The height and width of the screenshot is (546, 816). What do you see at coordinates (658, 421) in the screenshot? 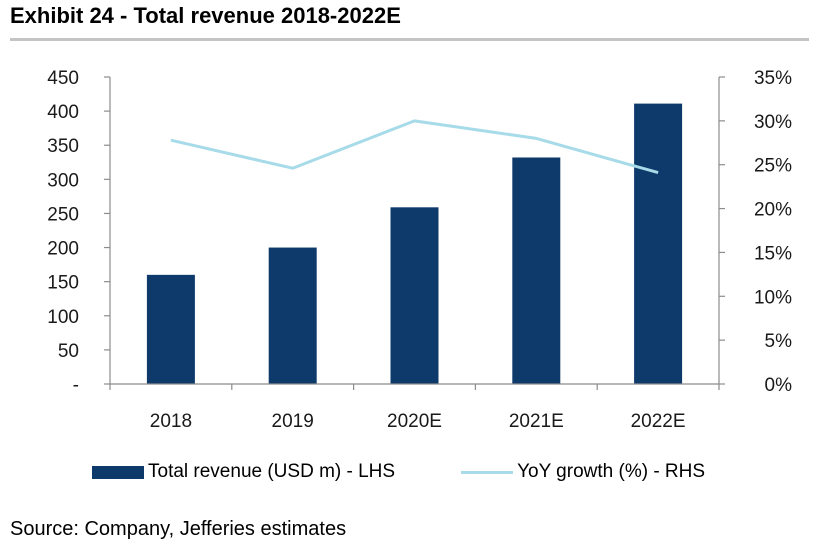
I see `x-tick-label: 2022E` at bounding box center [658, 421].